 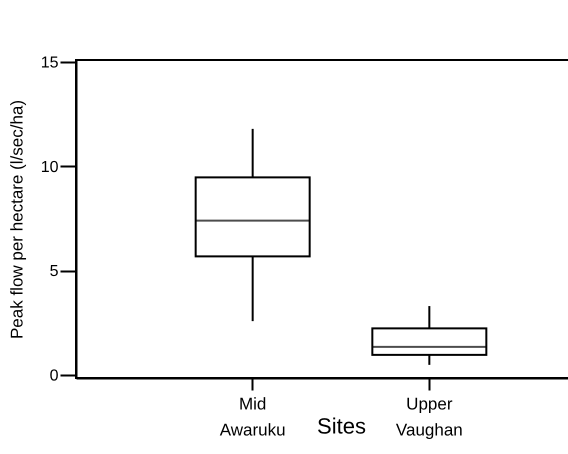 What do you see at coordinates (429, 417) in the screenshot?
I see `x-tick-label: Upper Vaughan` at bounding box center [429, 417].